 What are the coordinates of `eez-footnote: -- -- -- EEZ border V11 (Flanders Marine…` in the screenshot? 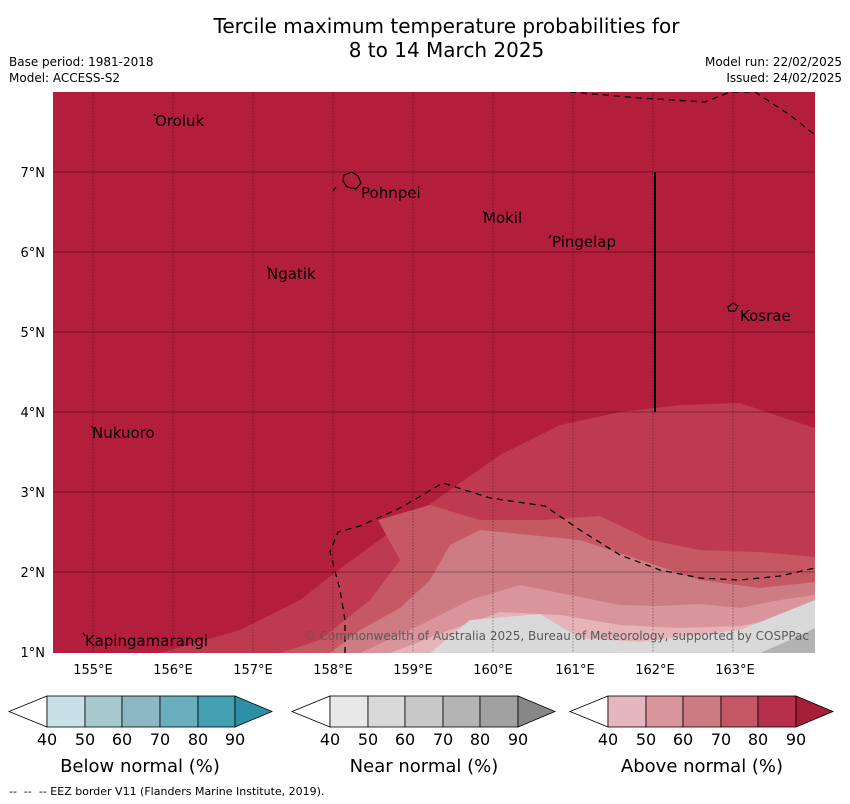 It's located at (167, 791).